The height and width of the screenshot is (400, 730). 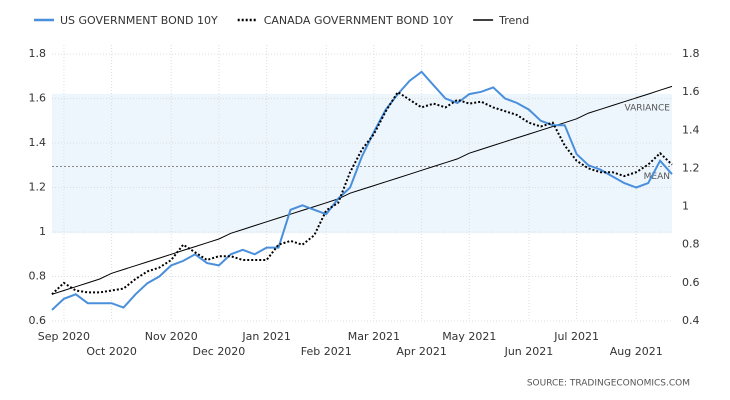 I want to click on x-tick-label: May 2021, so click(x=469, y=336).